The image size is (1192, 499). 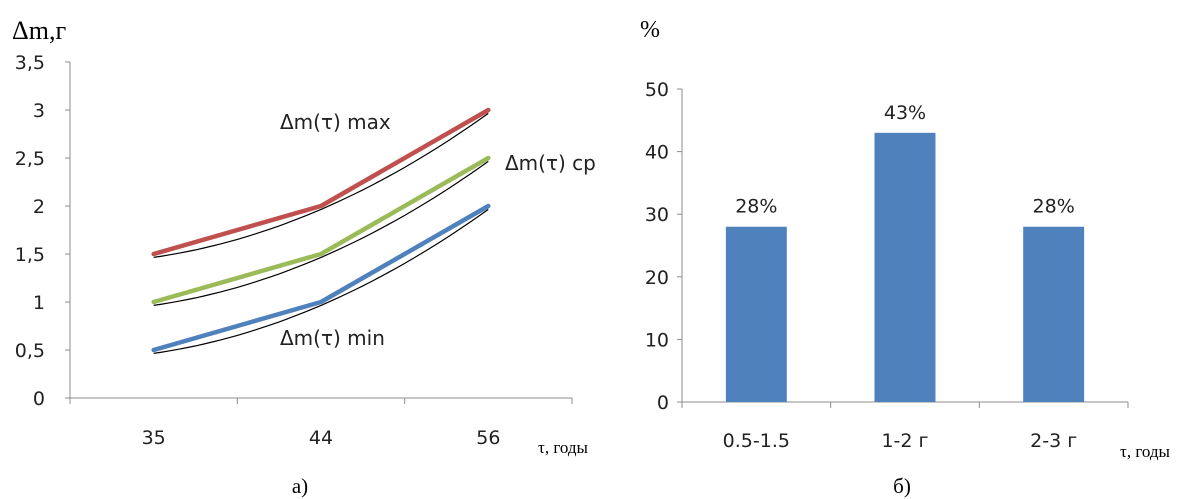 What do you see at coordinates (657, 340) in the screenshot?
I see `y-tick-label: 10` at bounding box center [657, 340].